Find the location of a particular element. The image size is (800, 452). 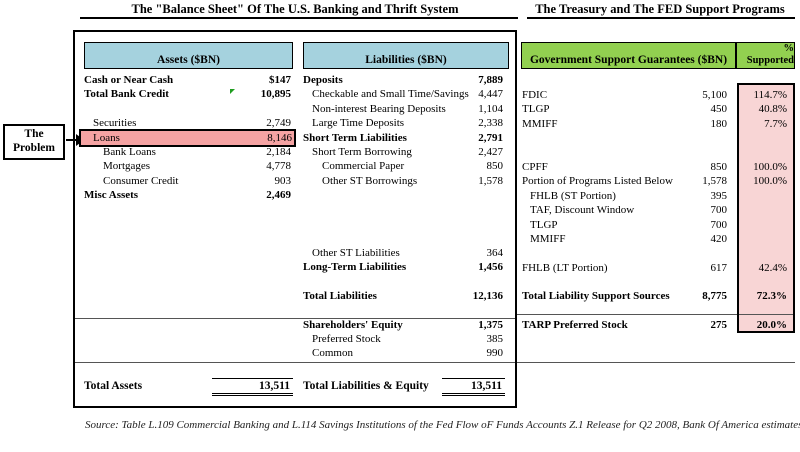

pct-value: 72.3% is located at coordinates (771, 296).